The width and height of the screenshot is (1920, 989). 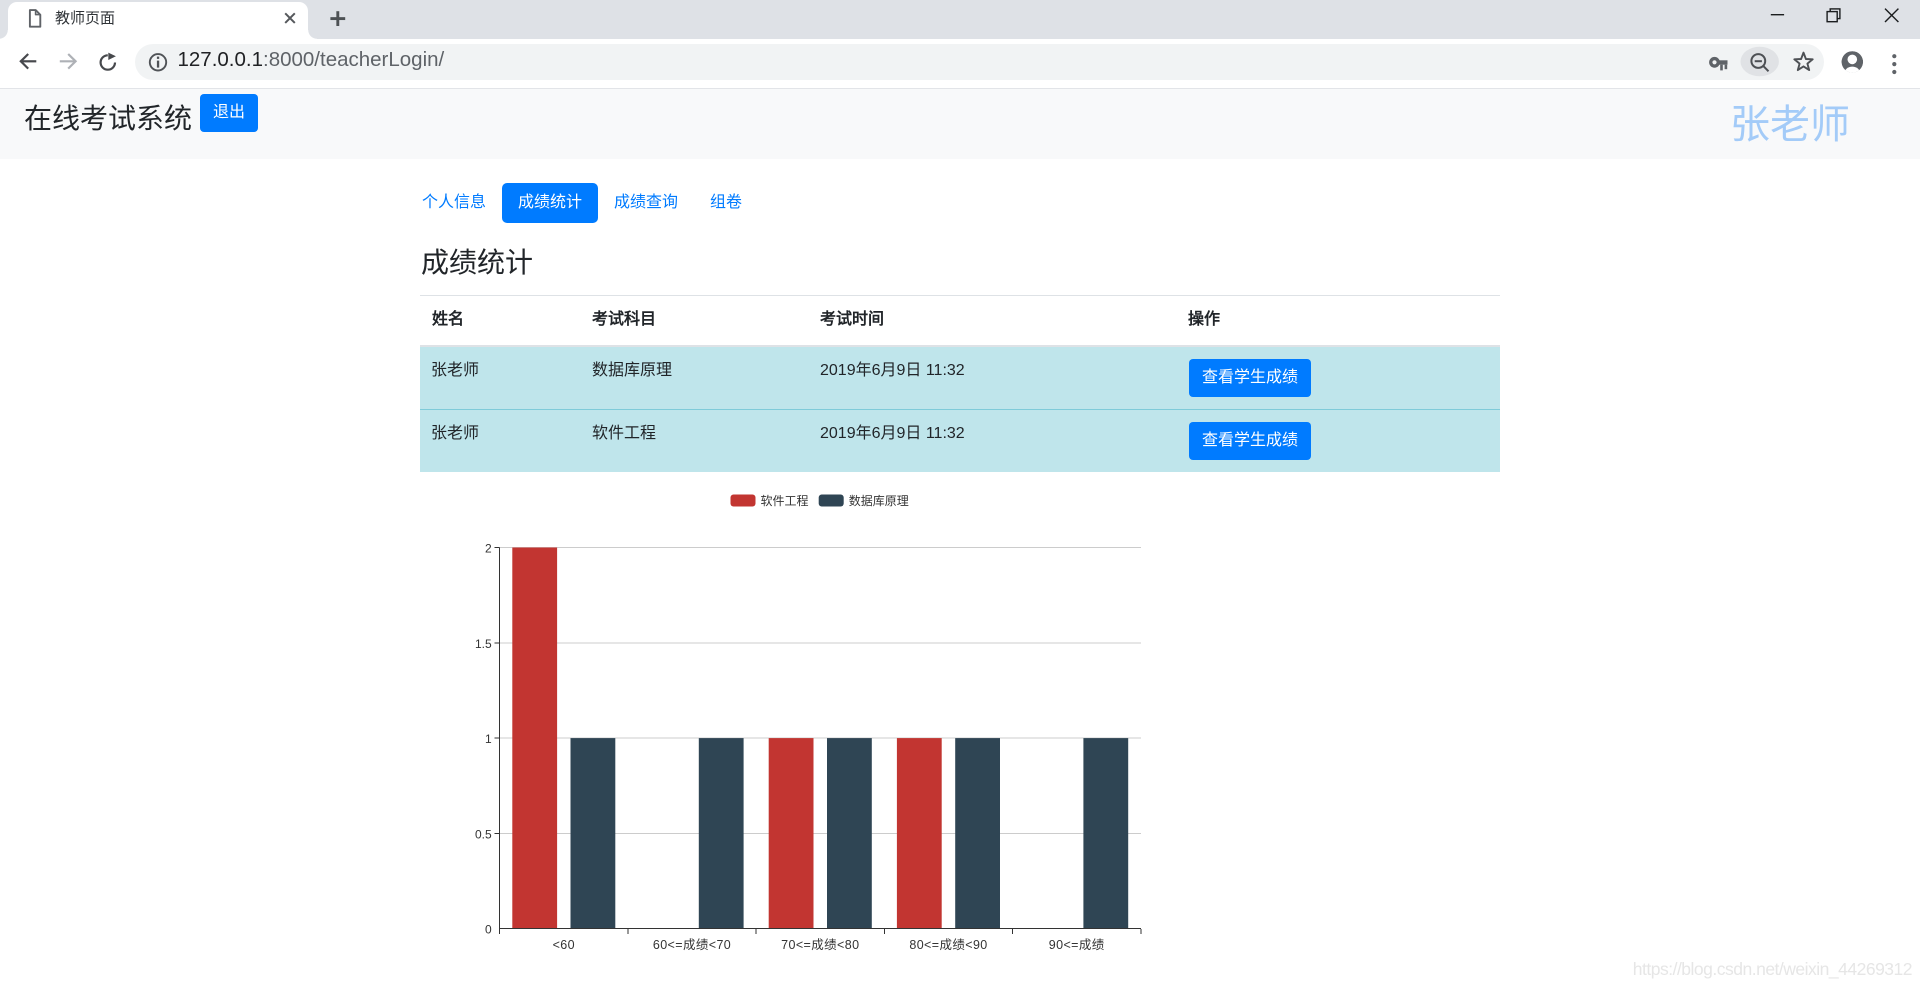 I want to click on svg-text: 0, so click(x=488, y=930).